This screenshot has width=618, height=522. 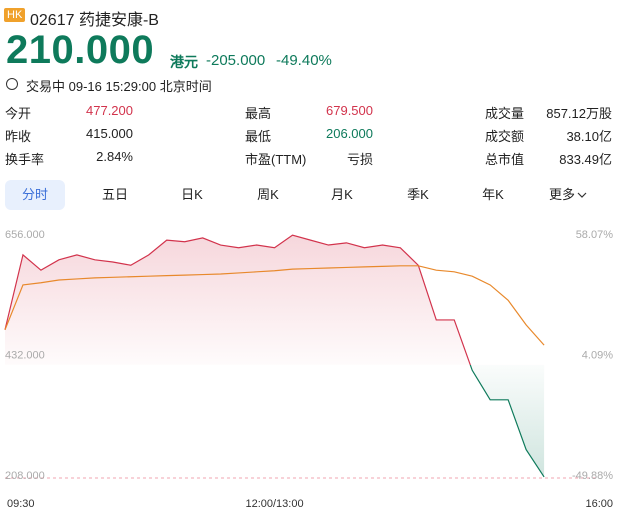 I want to click on average-line, so click(x=274, y=305).